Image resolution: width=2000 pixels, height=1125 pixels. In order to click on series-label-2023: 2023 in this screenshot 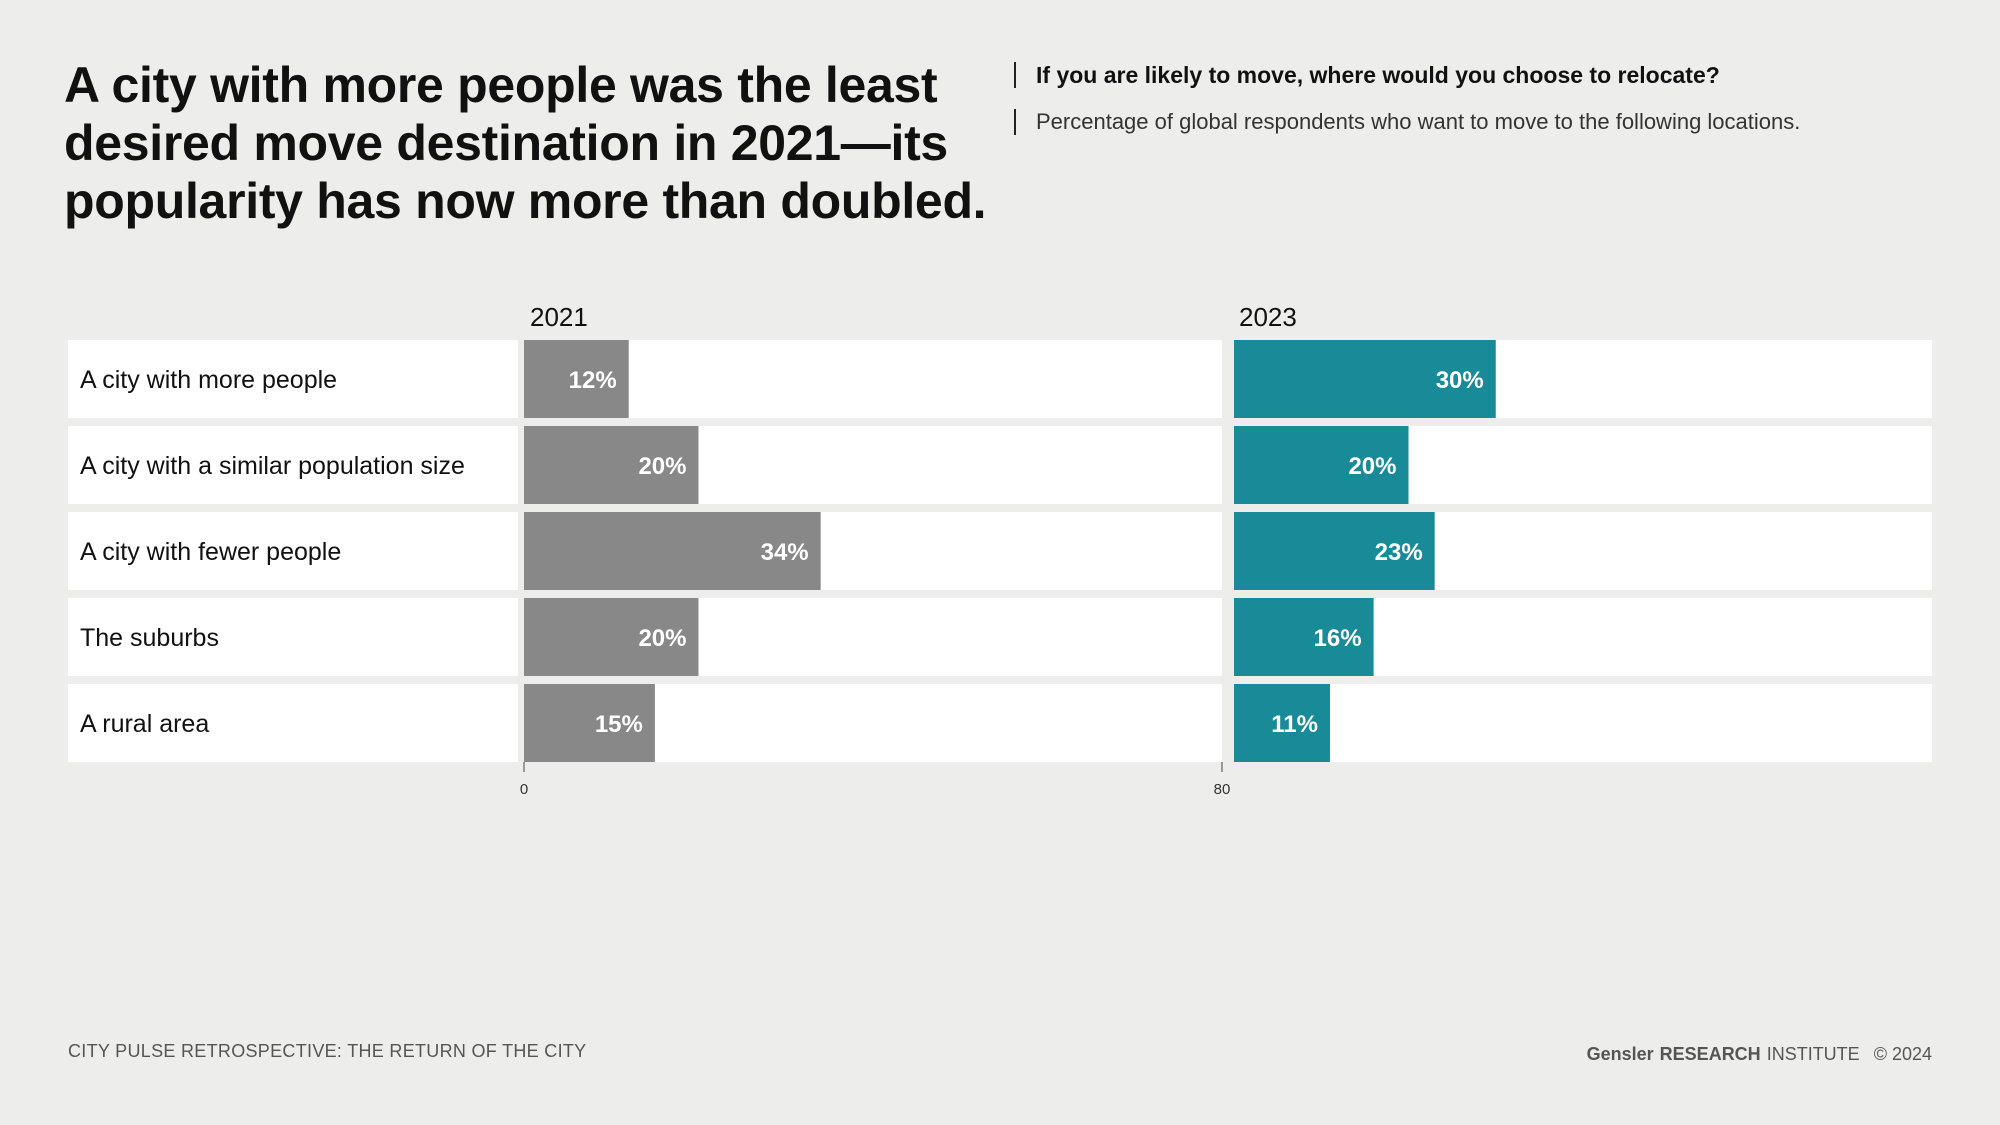, I will do `click(1268, 317)`.